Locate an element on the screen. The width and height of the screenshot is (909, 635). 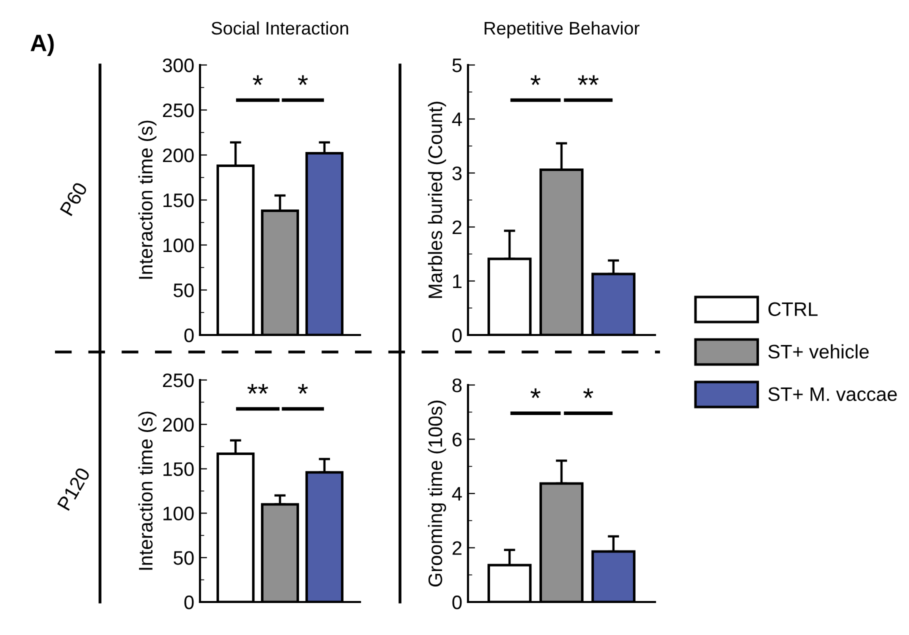
chart-title: Repetitive Behavior is located at coordinates (562, 29).